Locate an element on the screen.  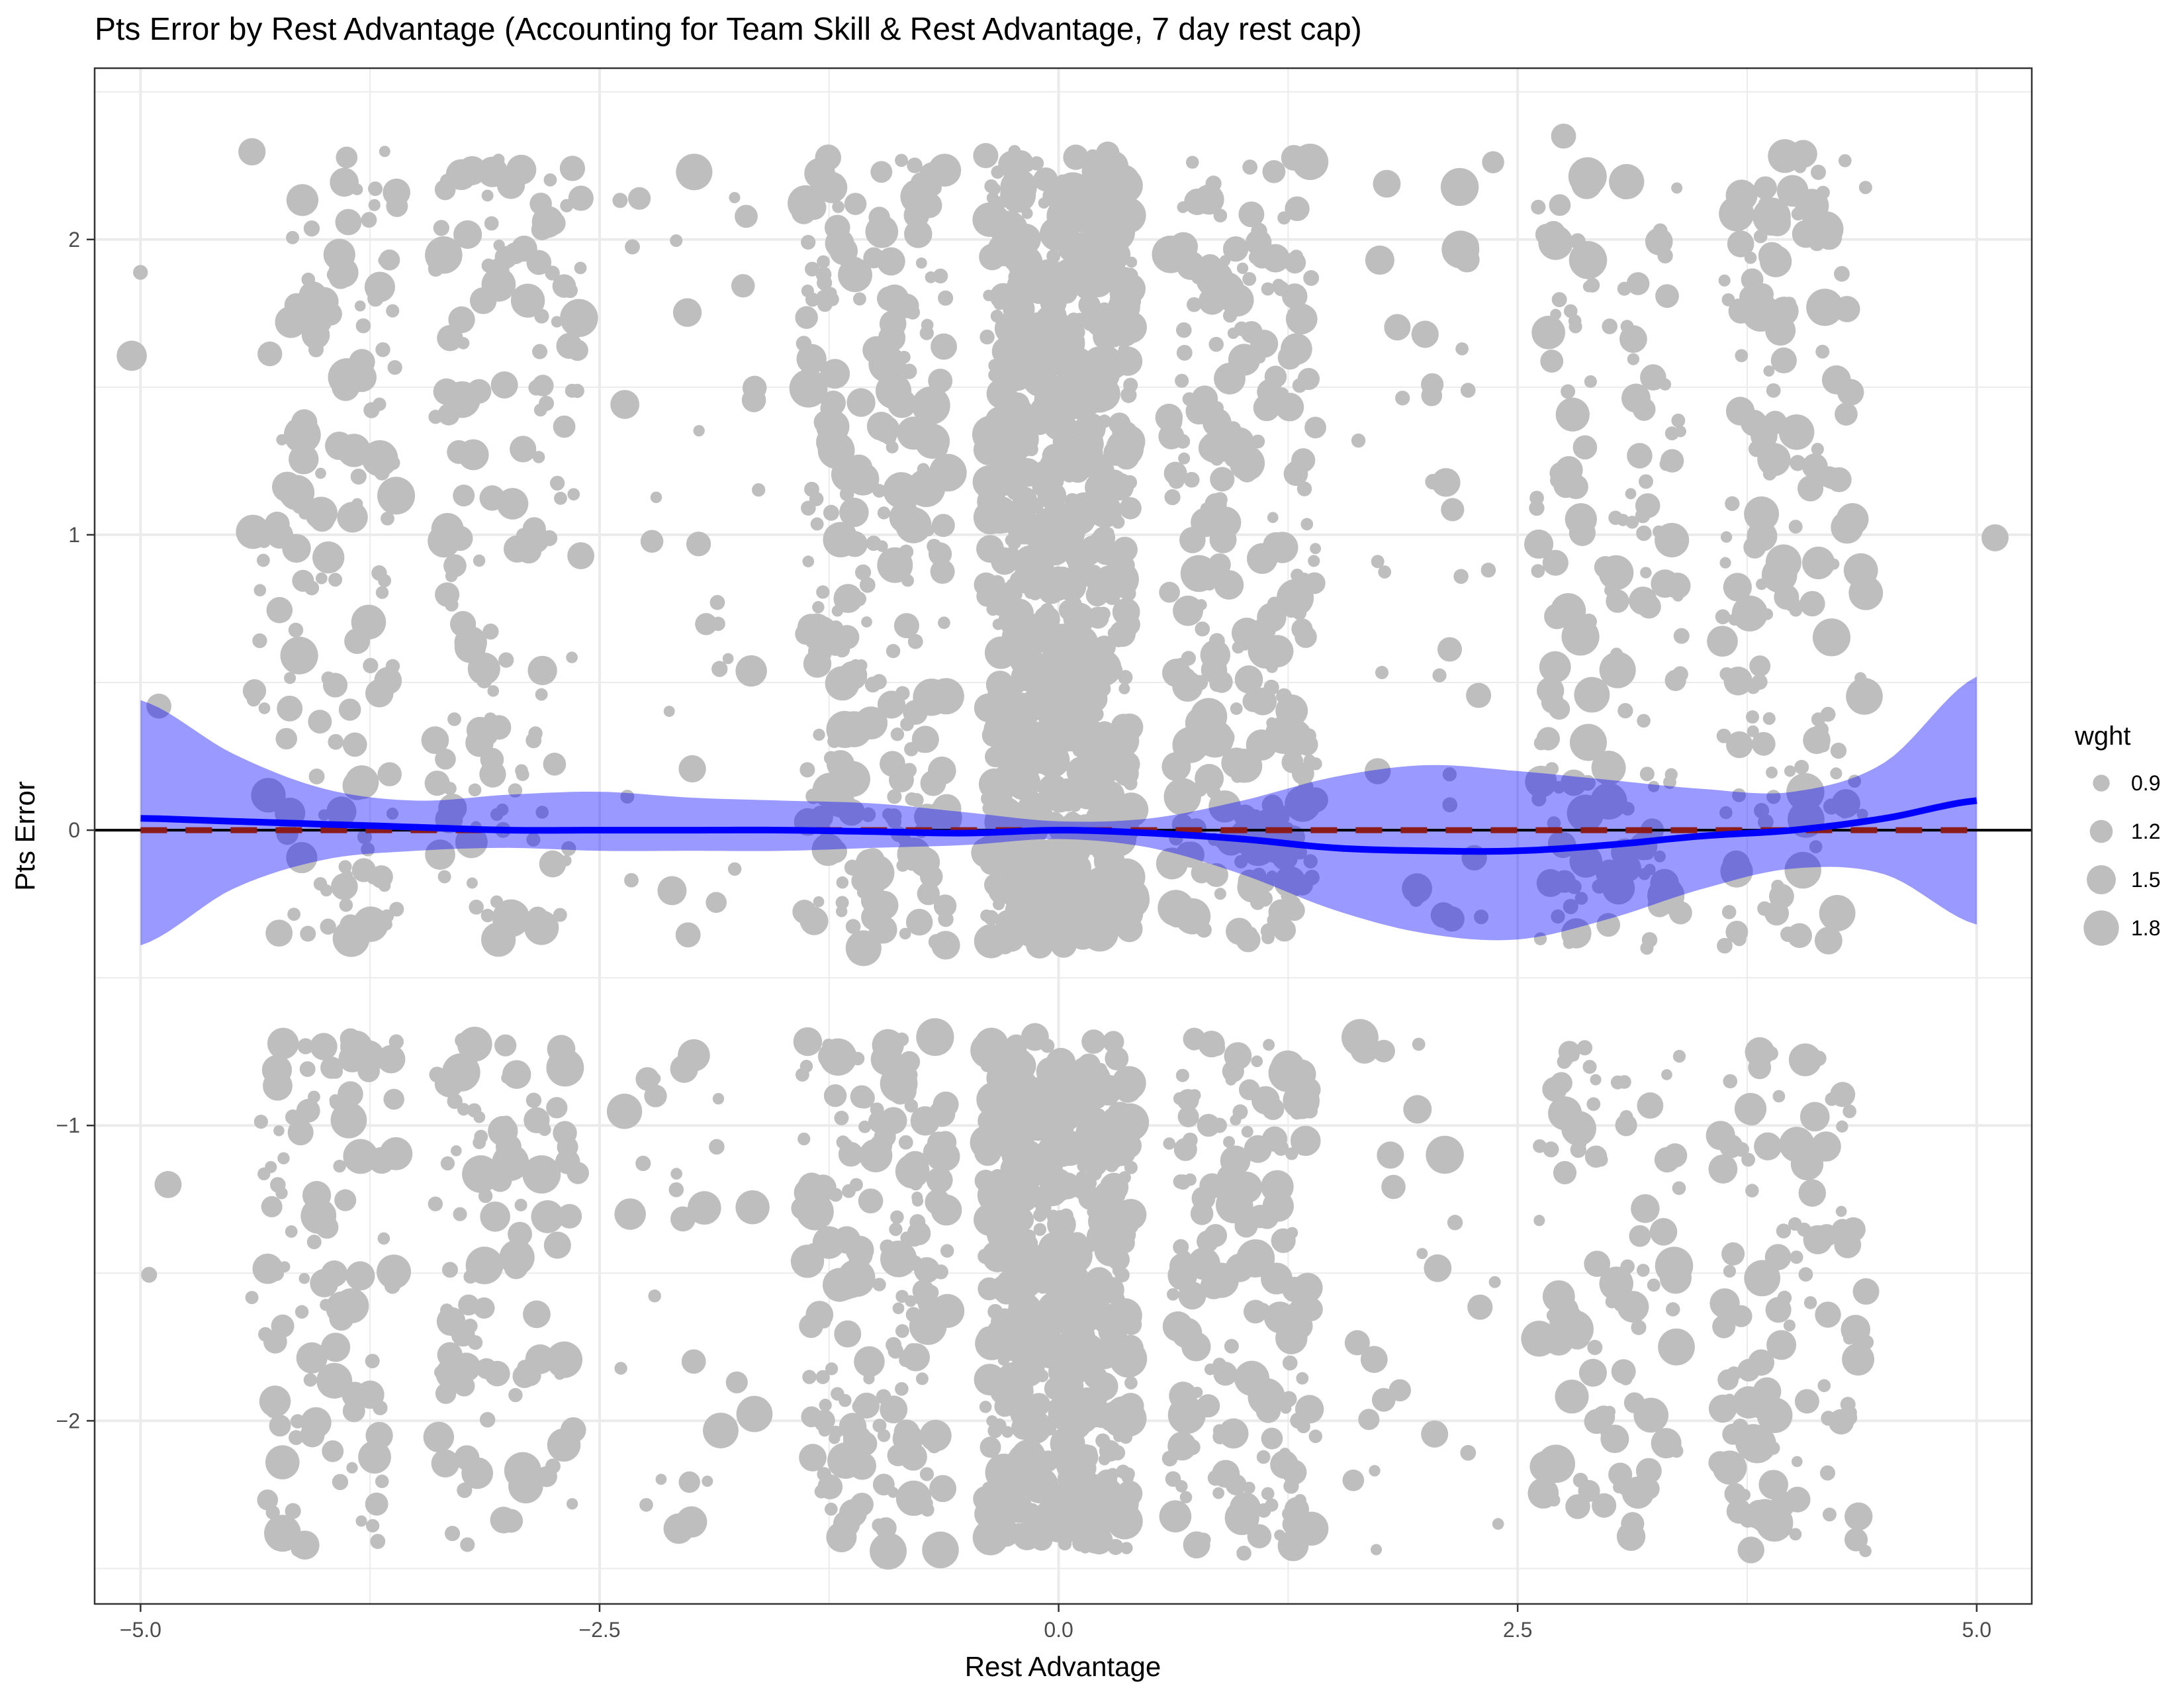
y-tick-label: 2 is located at coordinates (74, 240).